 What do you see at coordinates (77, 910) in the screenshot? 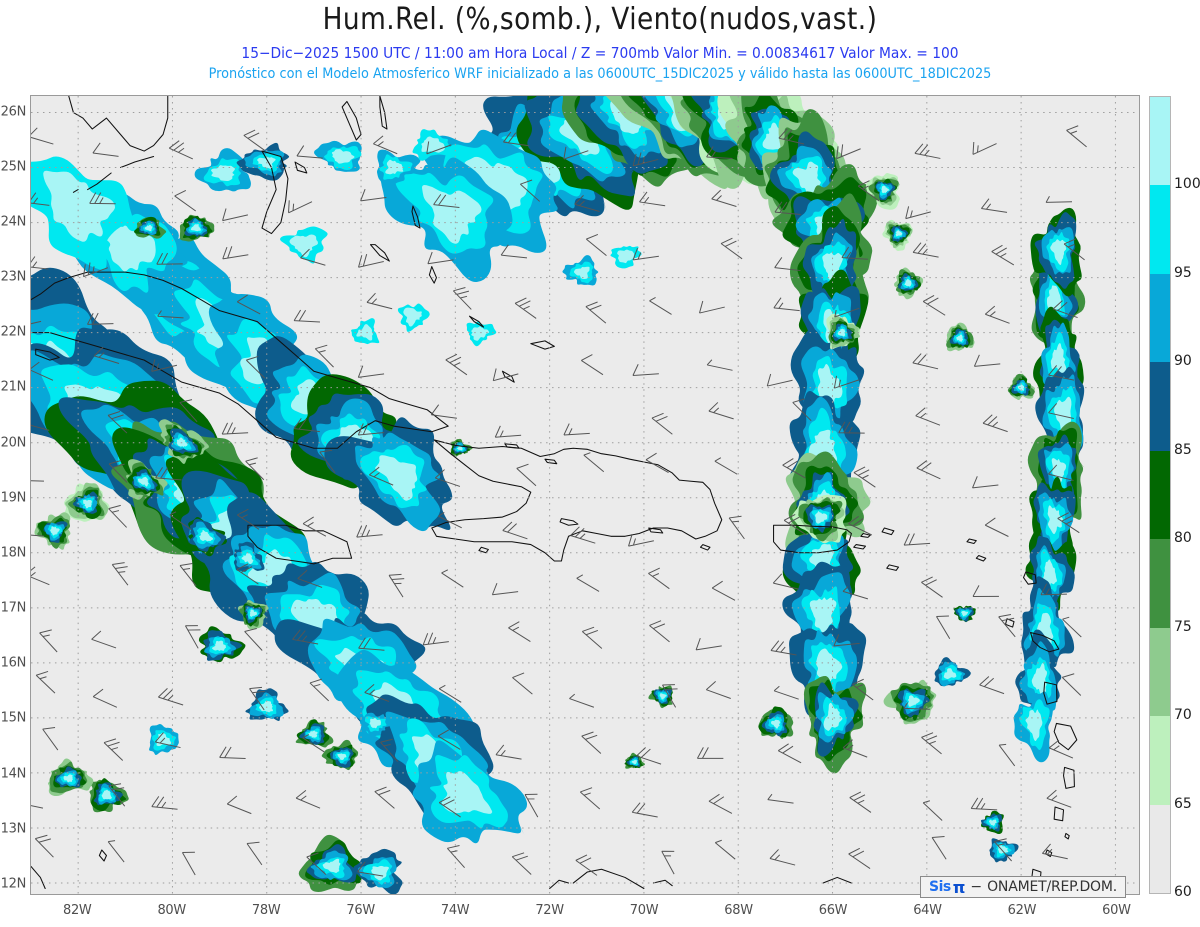
I see `x-axis-tick-82W: 82W` at bounding box center [77, 910].